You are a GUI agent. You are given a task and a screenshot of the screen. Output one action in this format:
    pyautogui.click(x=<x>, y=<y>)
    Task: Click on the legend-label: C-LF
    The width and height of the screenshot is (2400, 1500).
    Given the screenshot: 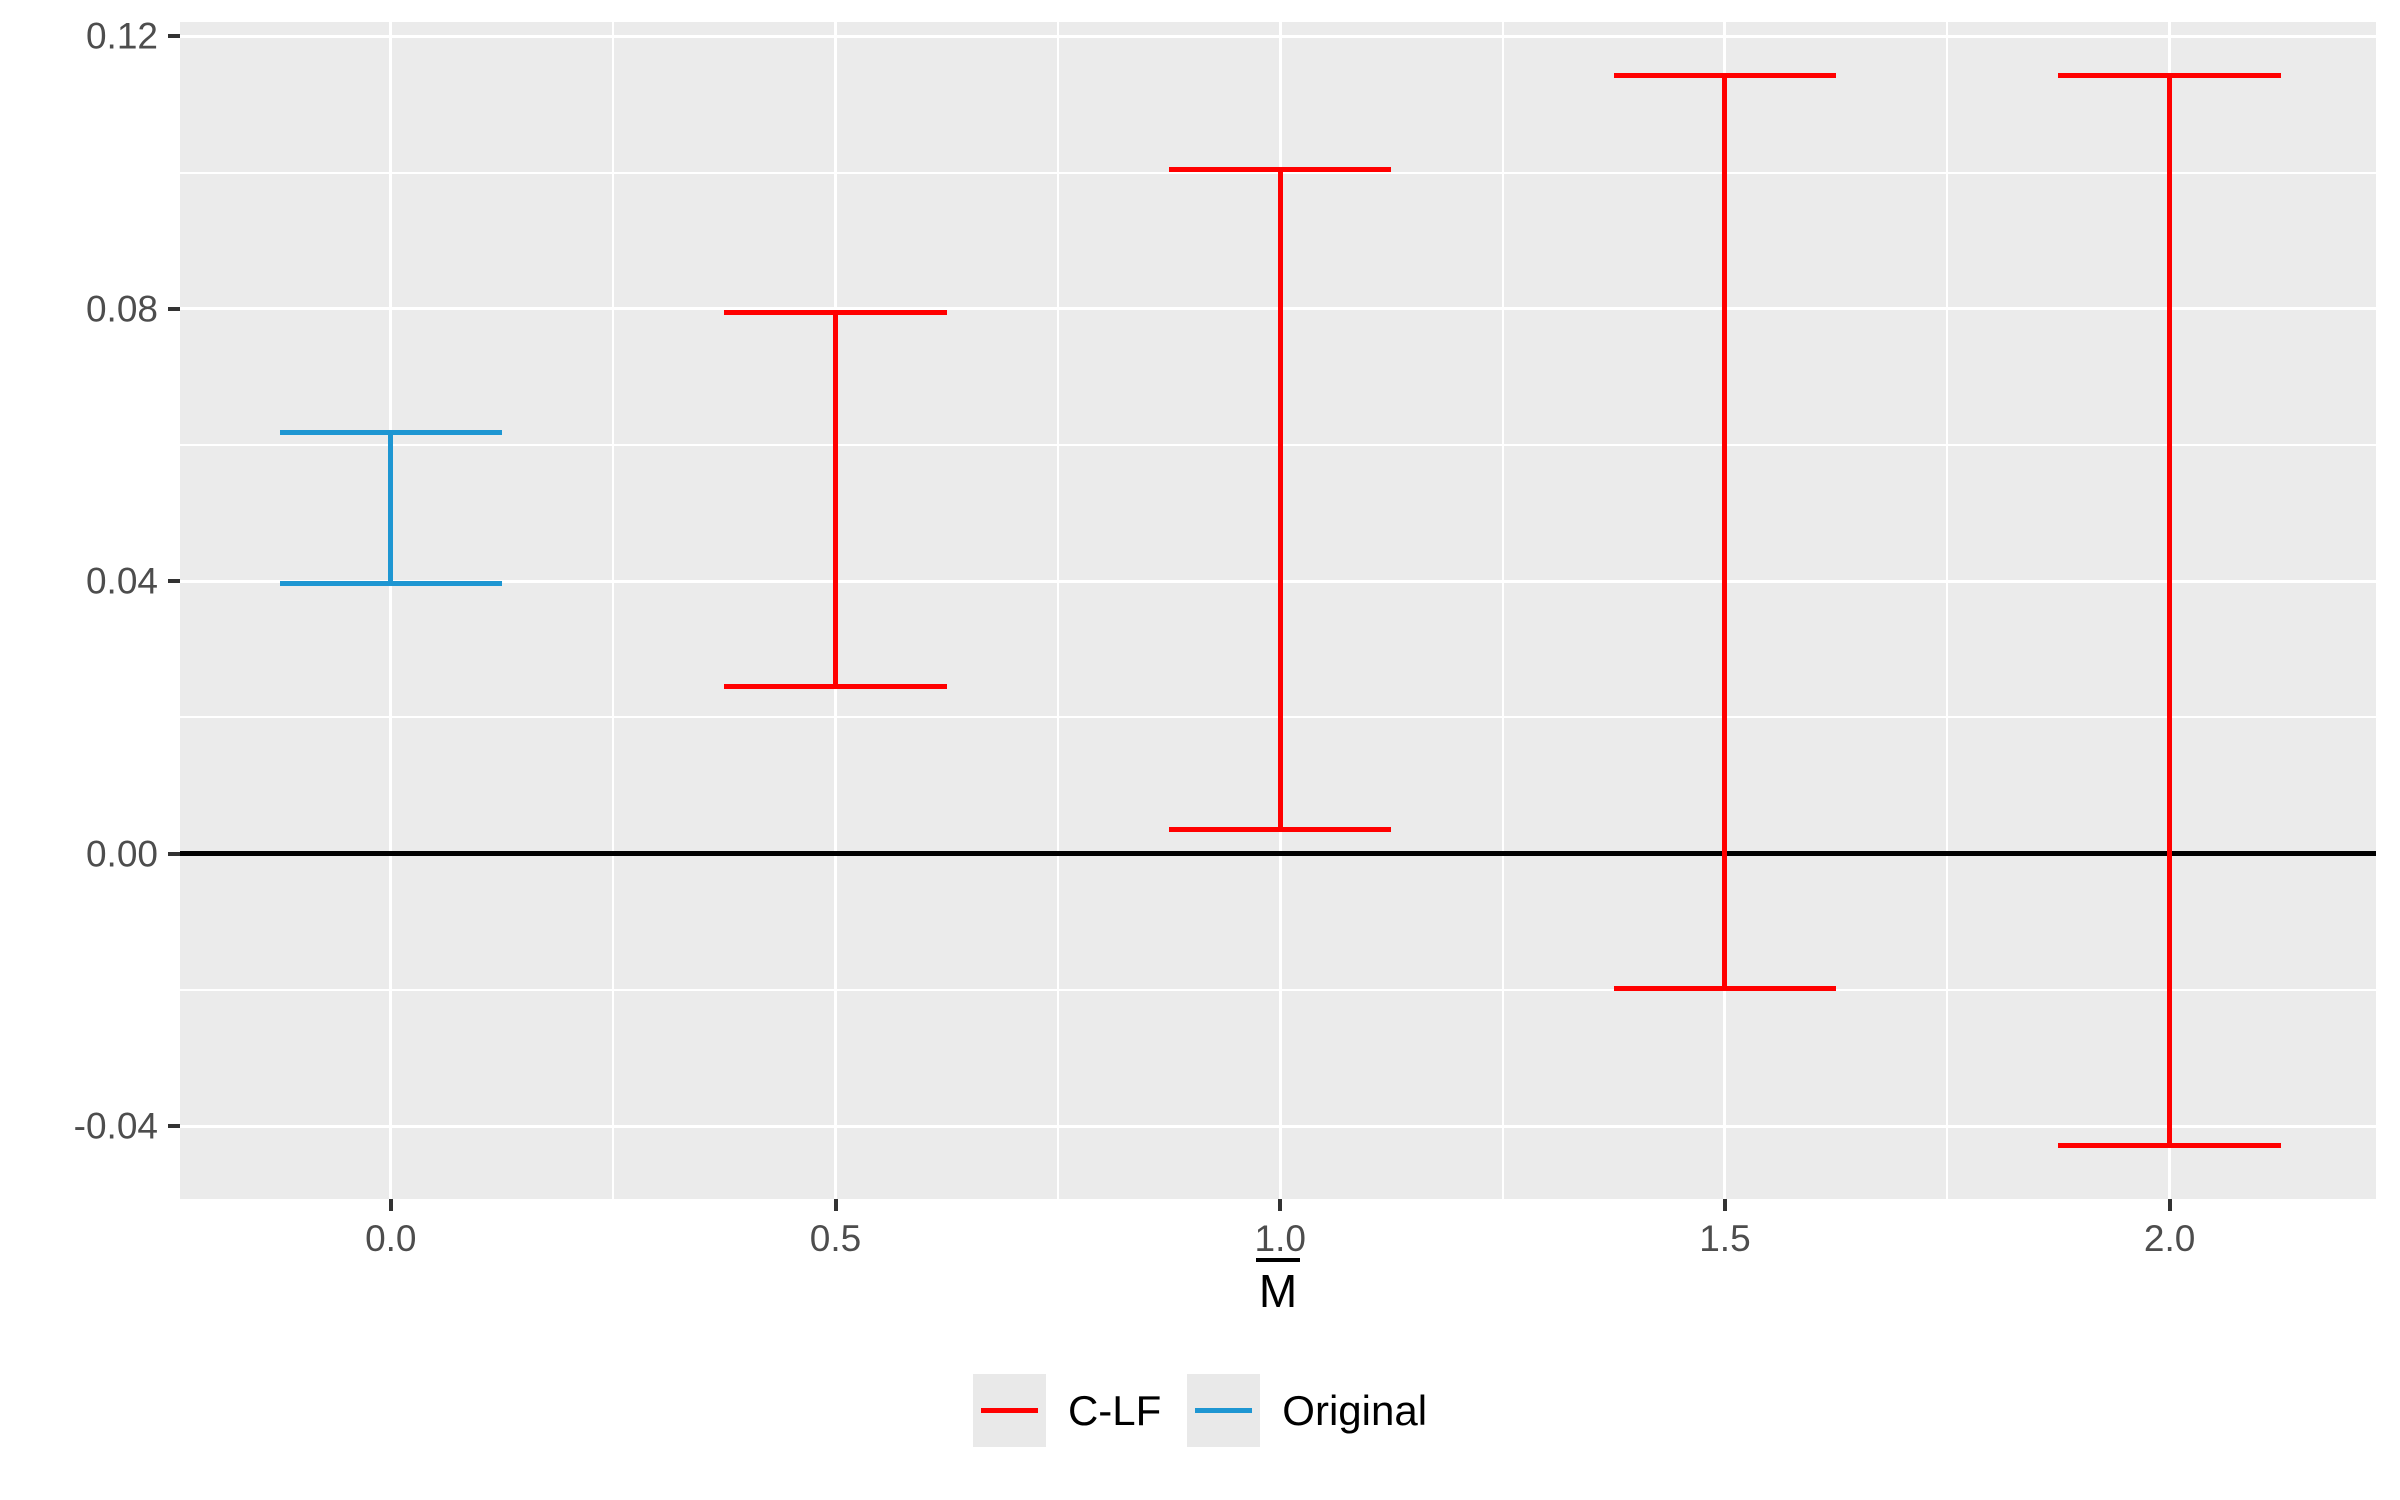 What is the action you would take?
    pyautogui.click(x=1114, y=1410)
    